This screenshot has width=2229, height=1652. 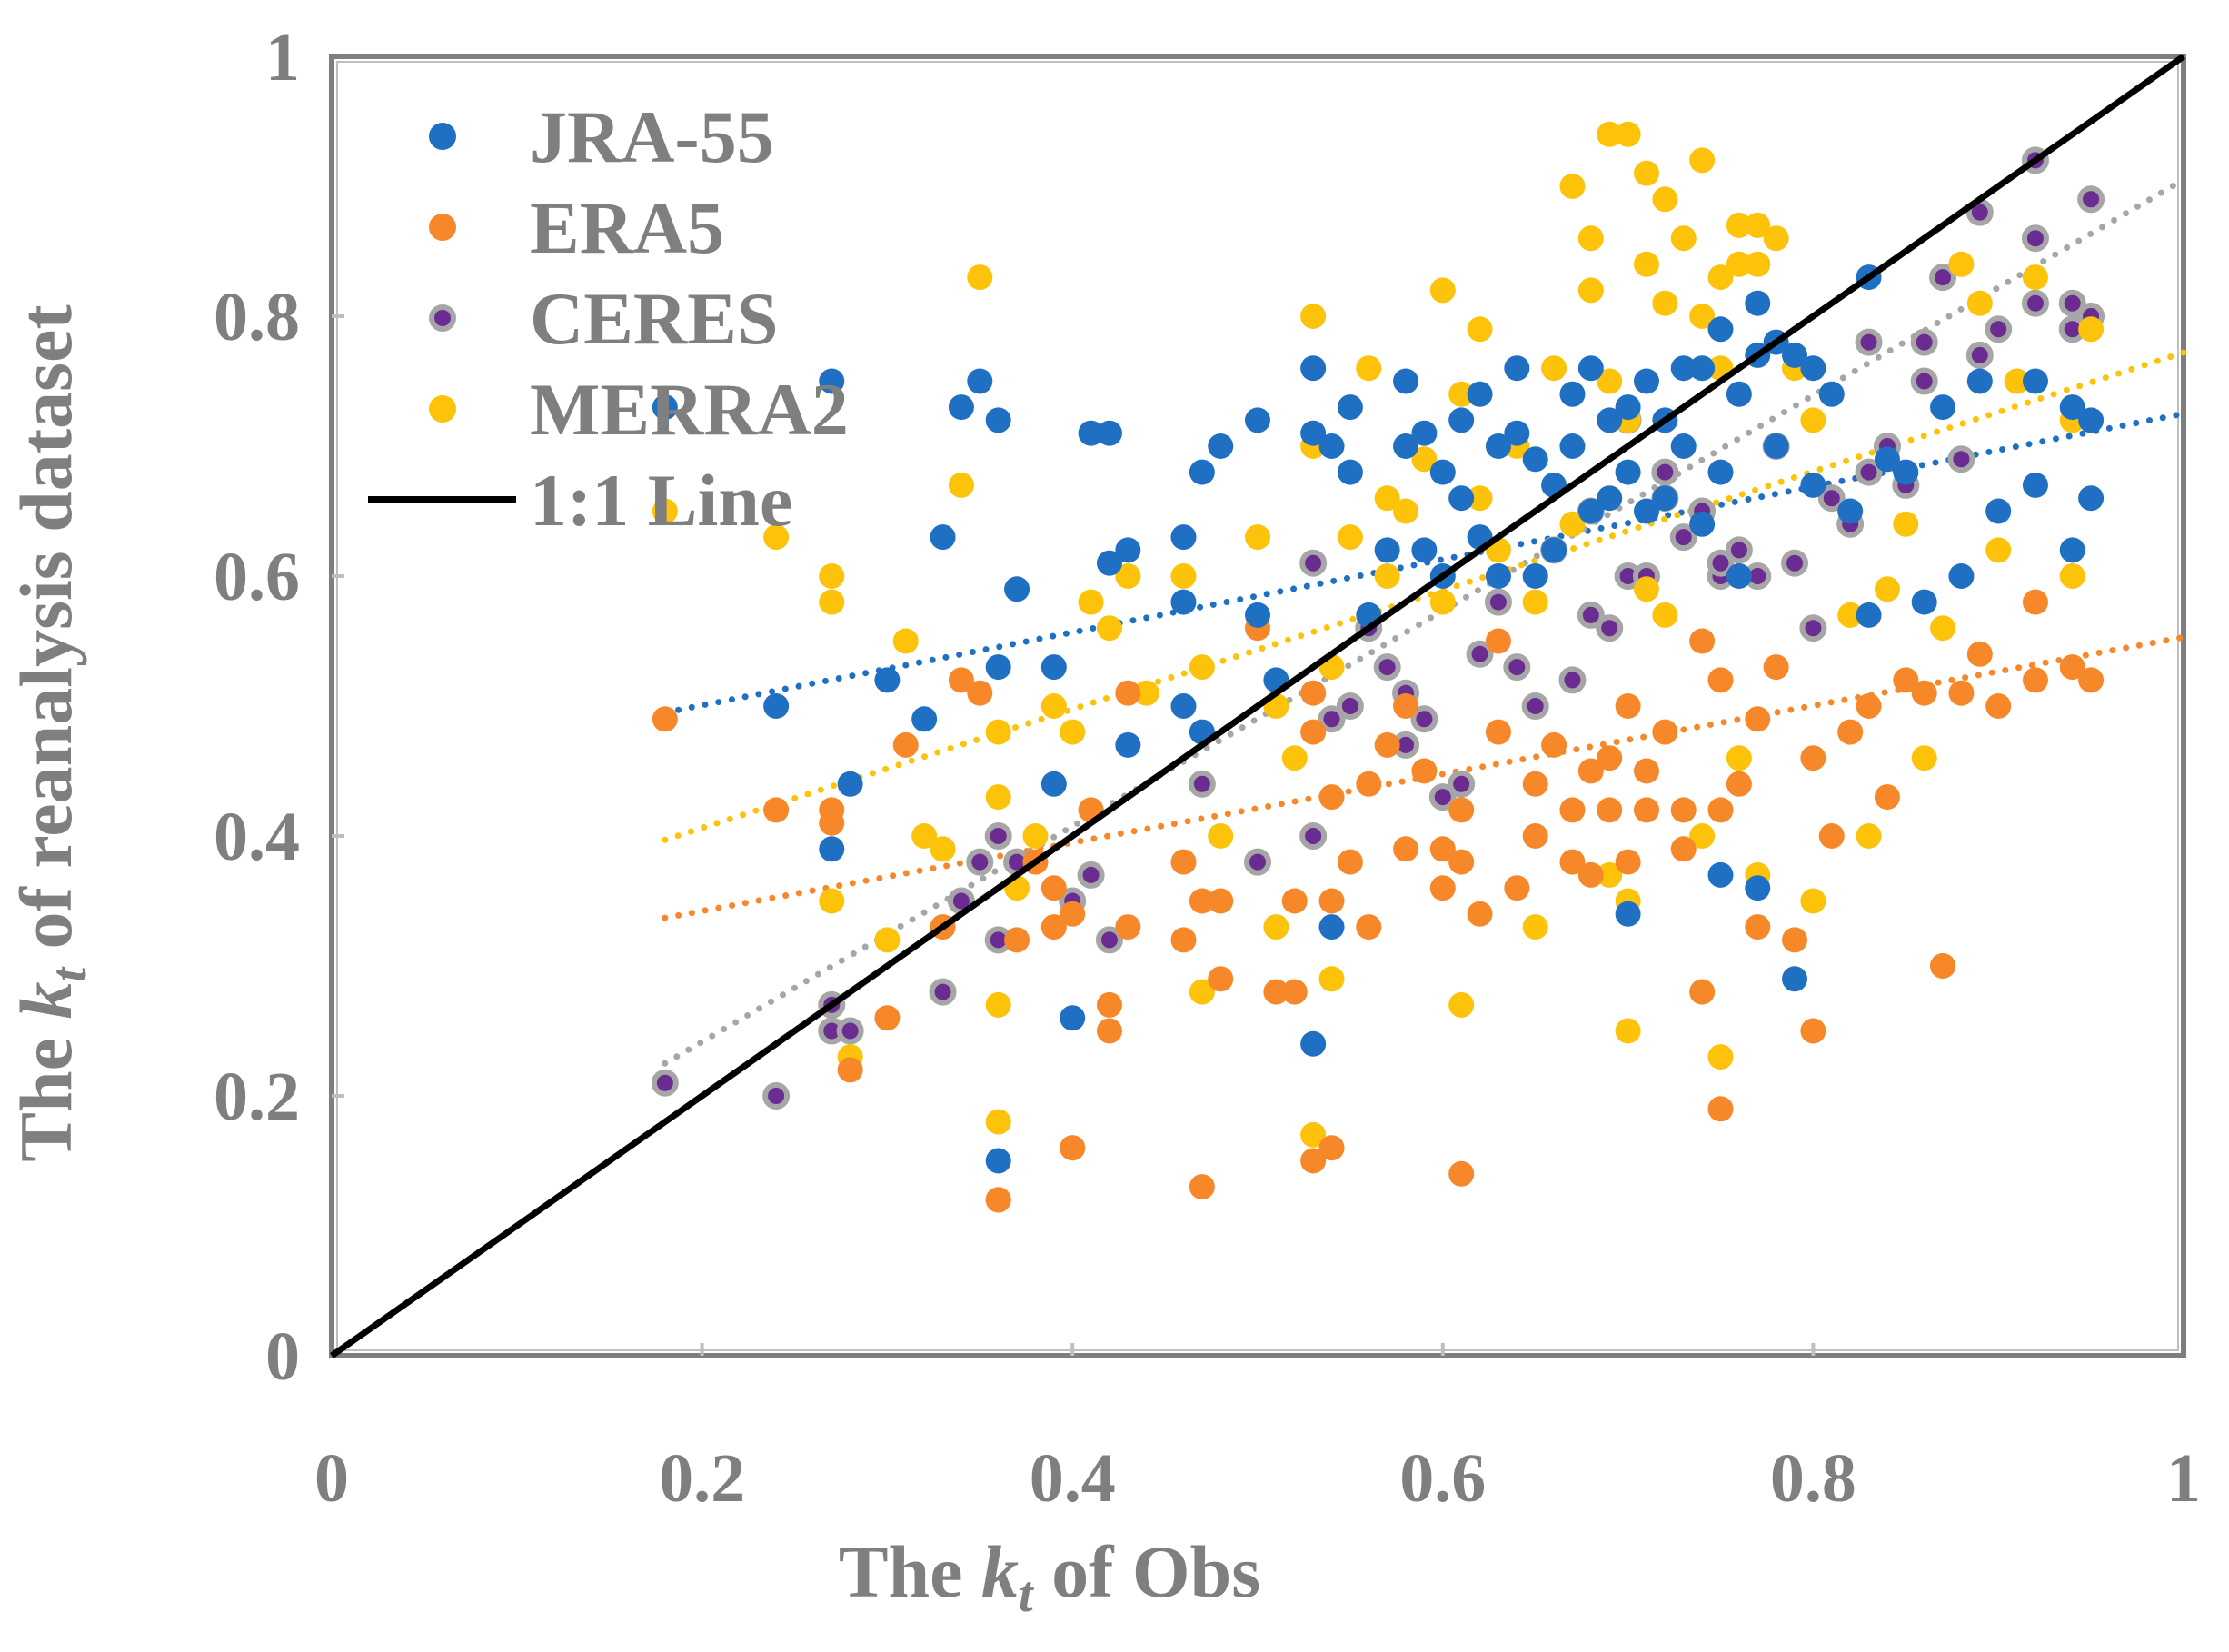 What do you see at coordinates (257, 577) in the screenshot?
I see `y-tick-label: 0.6` at bounding box center [257, 577].